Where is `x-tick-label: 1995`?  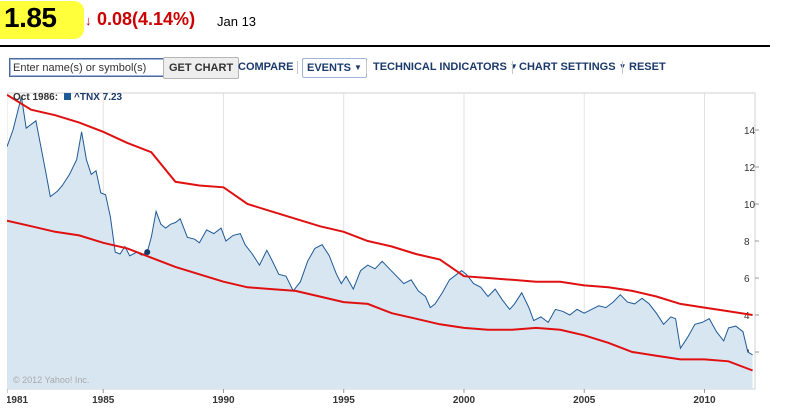 x-tick-label: 1995 is located at coordinates (344, 400).